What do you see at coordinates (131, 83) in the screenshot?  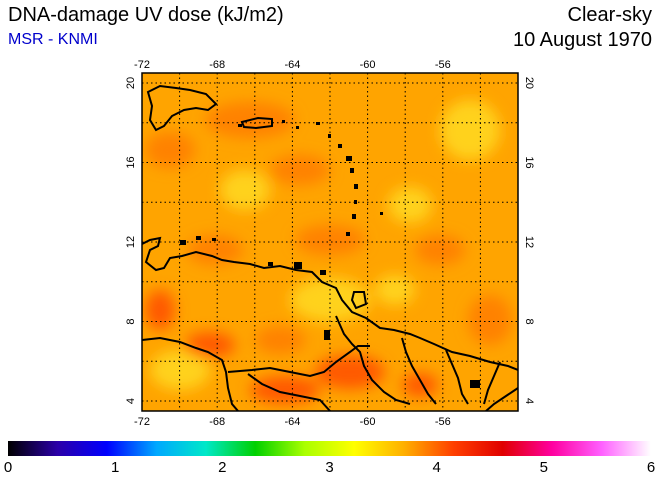 I see `lat-tick-label-left: 20` at bounding box center [131, 83].